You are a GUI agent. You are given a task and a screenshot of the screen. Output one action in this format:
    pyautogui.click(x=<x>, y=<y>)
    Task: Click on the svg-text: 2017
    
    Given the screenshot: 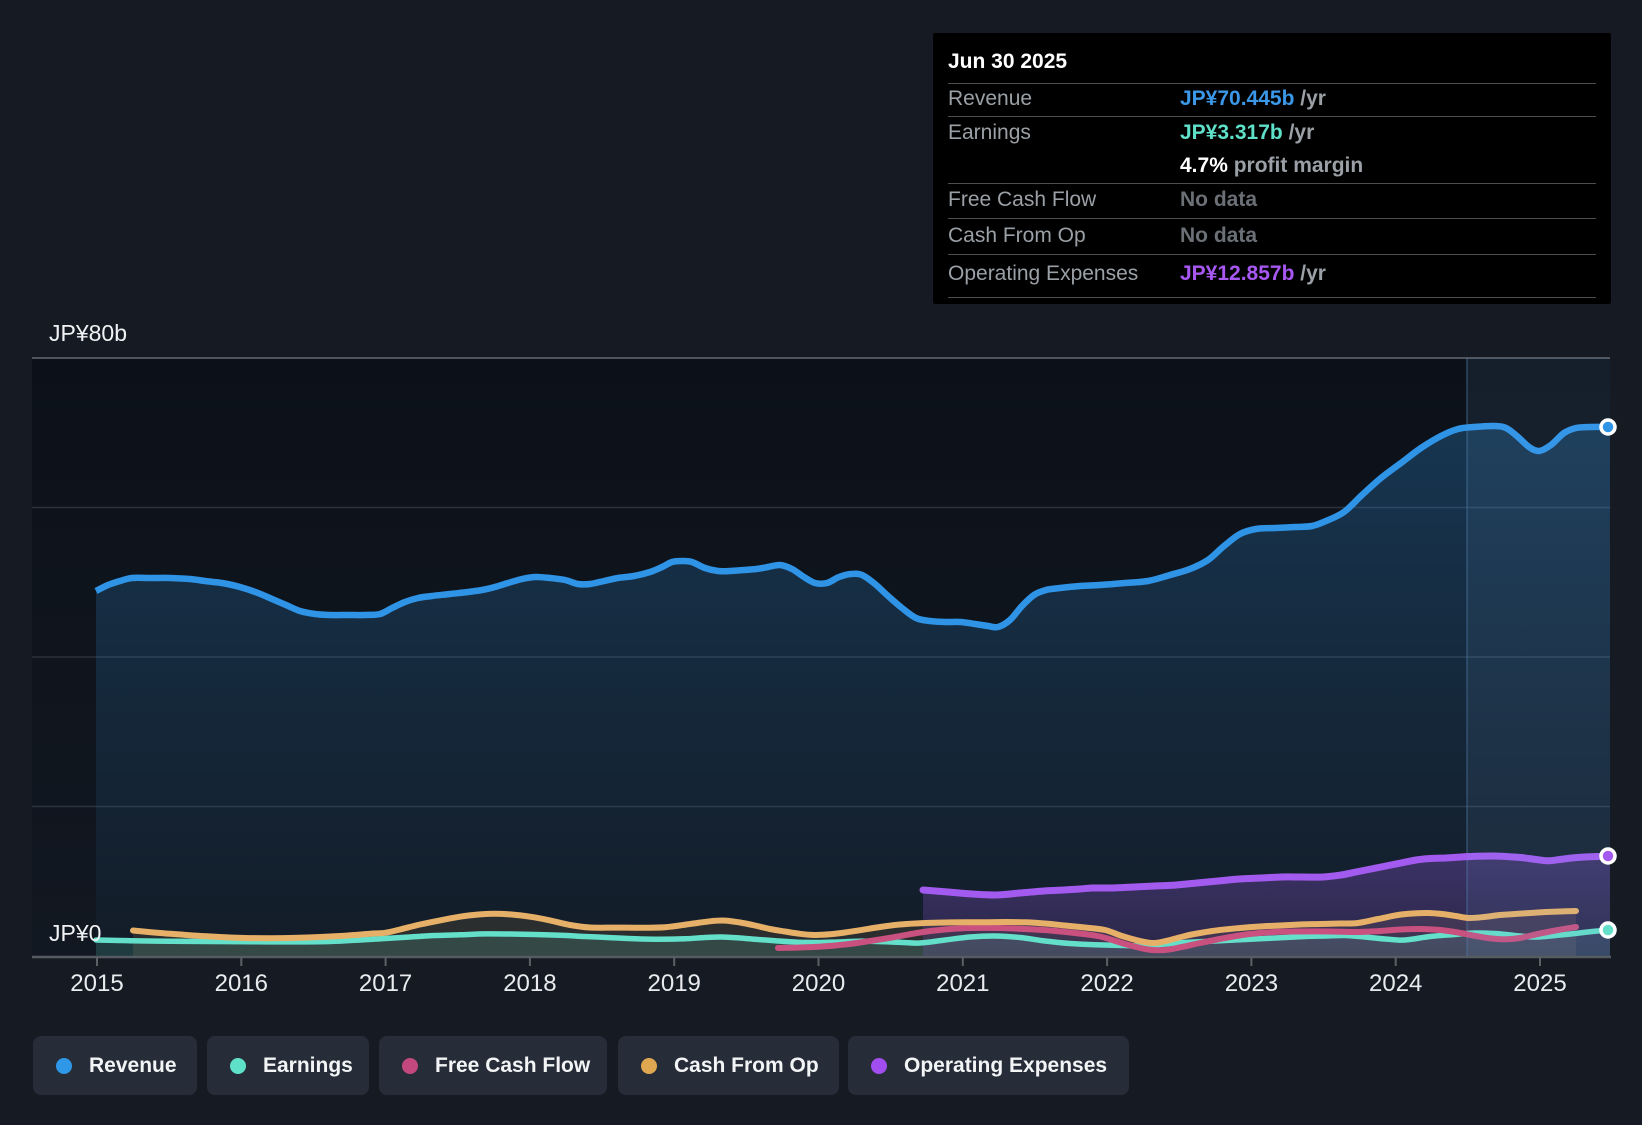 What is the action you would take?
    pyautogui.click(x=385, y=983)
    